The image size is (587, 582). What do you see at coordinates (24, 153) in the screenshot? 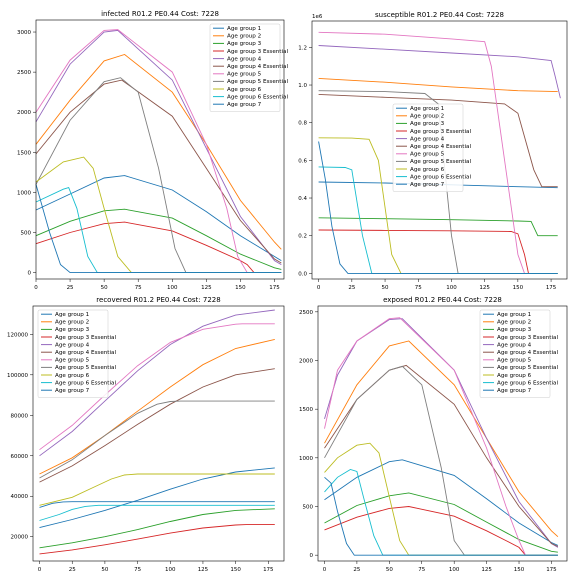
I see `y-tick-label: 1500` at bounding box center [24, 153].